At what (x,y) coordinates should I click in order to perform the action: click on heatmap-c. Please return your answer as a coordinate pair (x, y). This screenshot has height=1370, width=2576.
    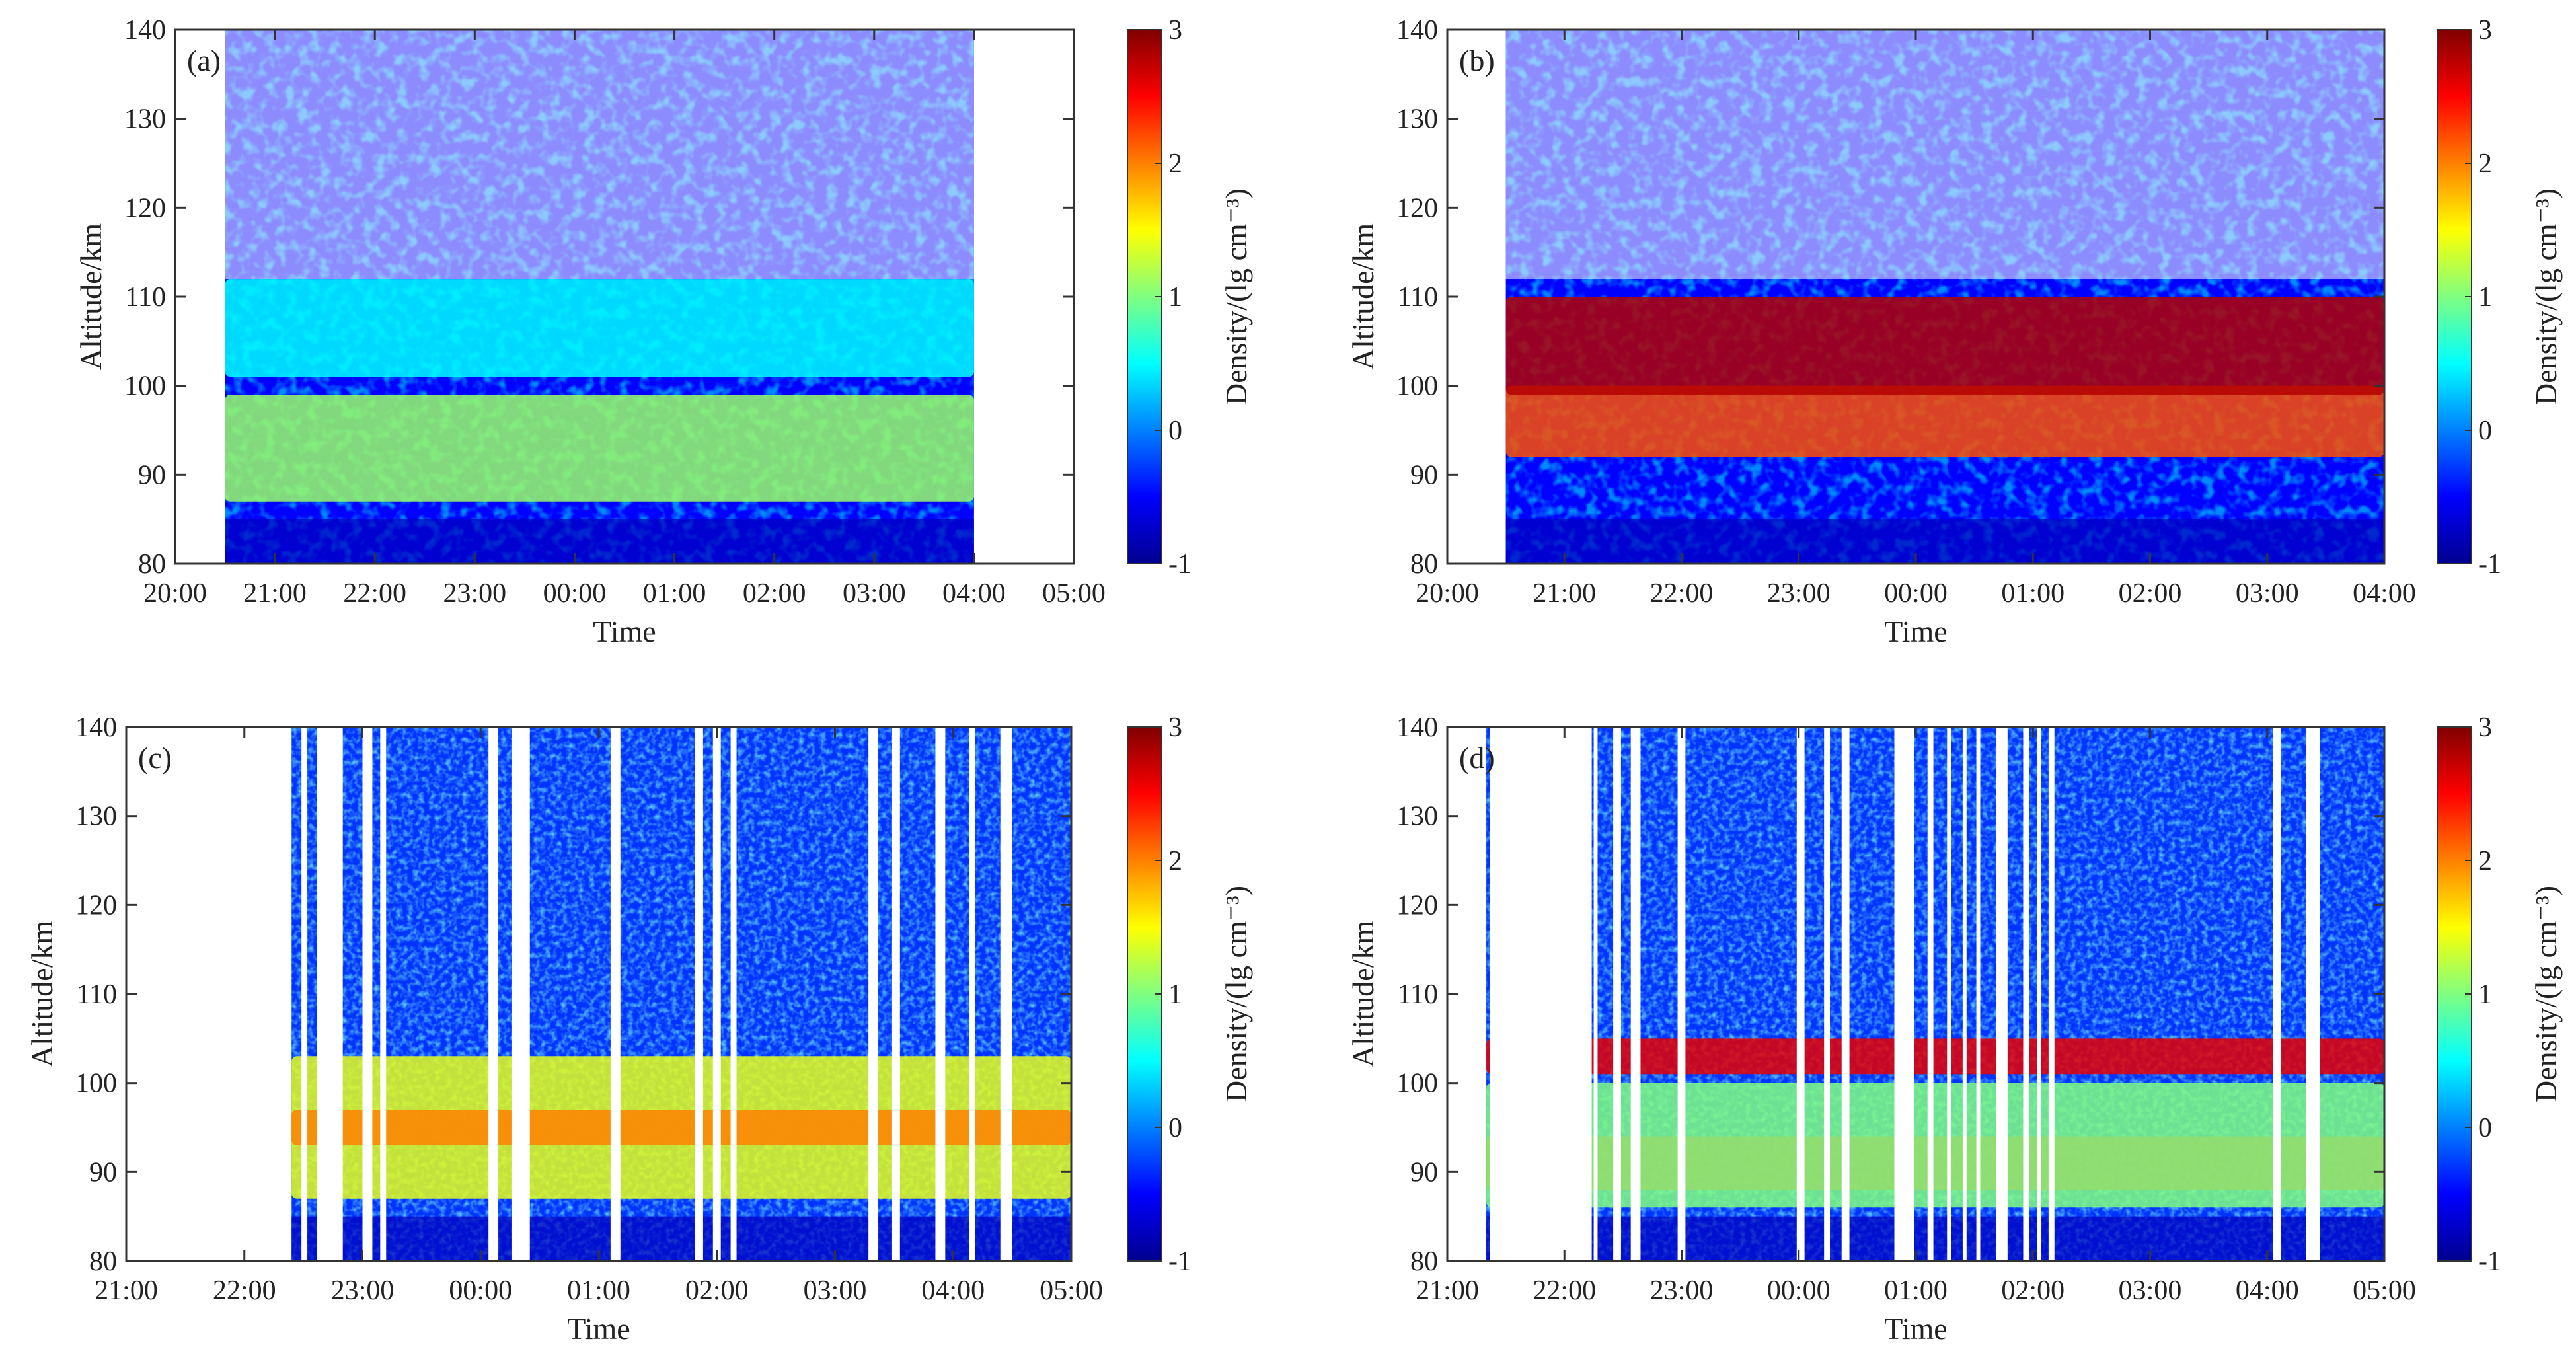
    Looking at the image, I should click on (681, 994).